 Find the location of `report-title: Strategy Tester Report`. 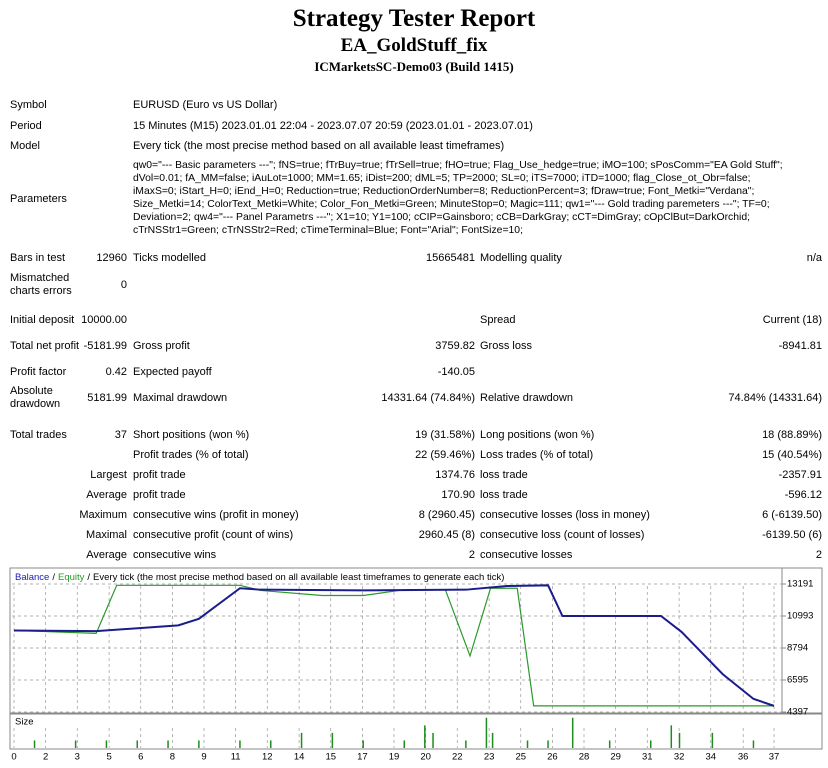

report-title: Strategy Tester Report is located at coordinates (414, 18).